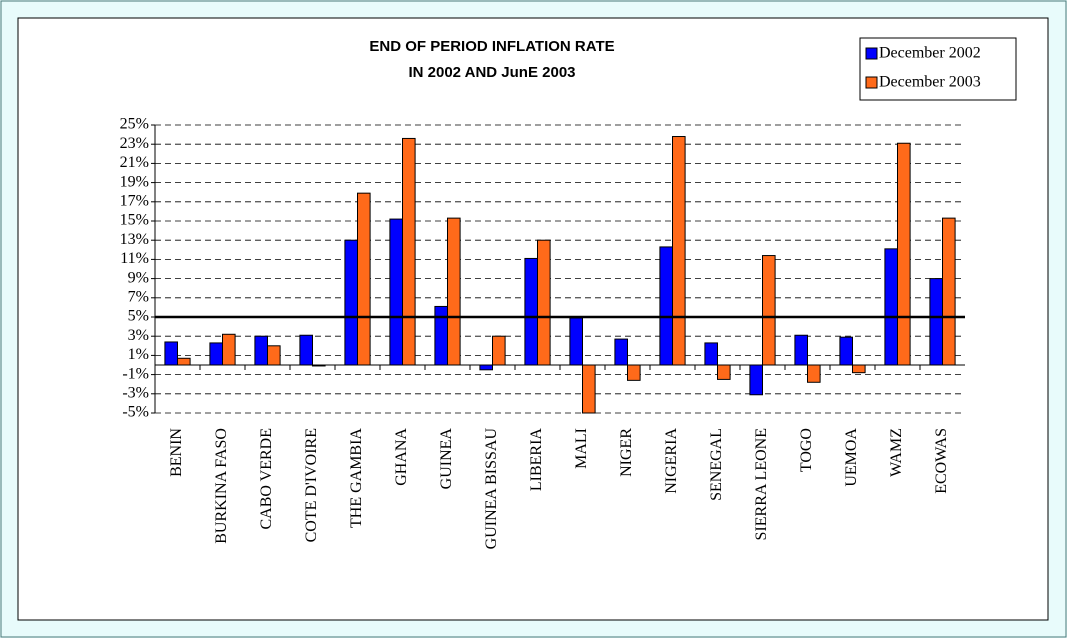 This screenshot has width=1067, height=638. What do you see at coordinates (896, 452) in the screenshot?
I see `x-tick-label: WAMZ` at bounding box center [896, 452].